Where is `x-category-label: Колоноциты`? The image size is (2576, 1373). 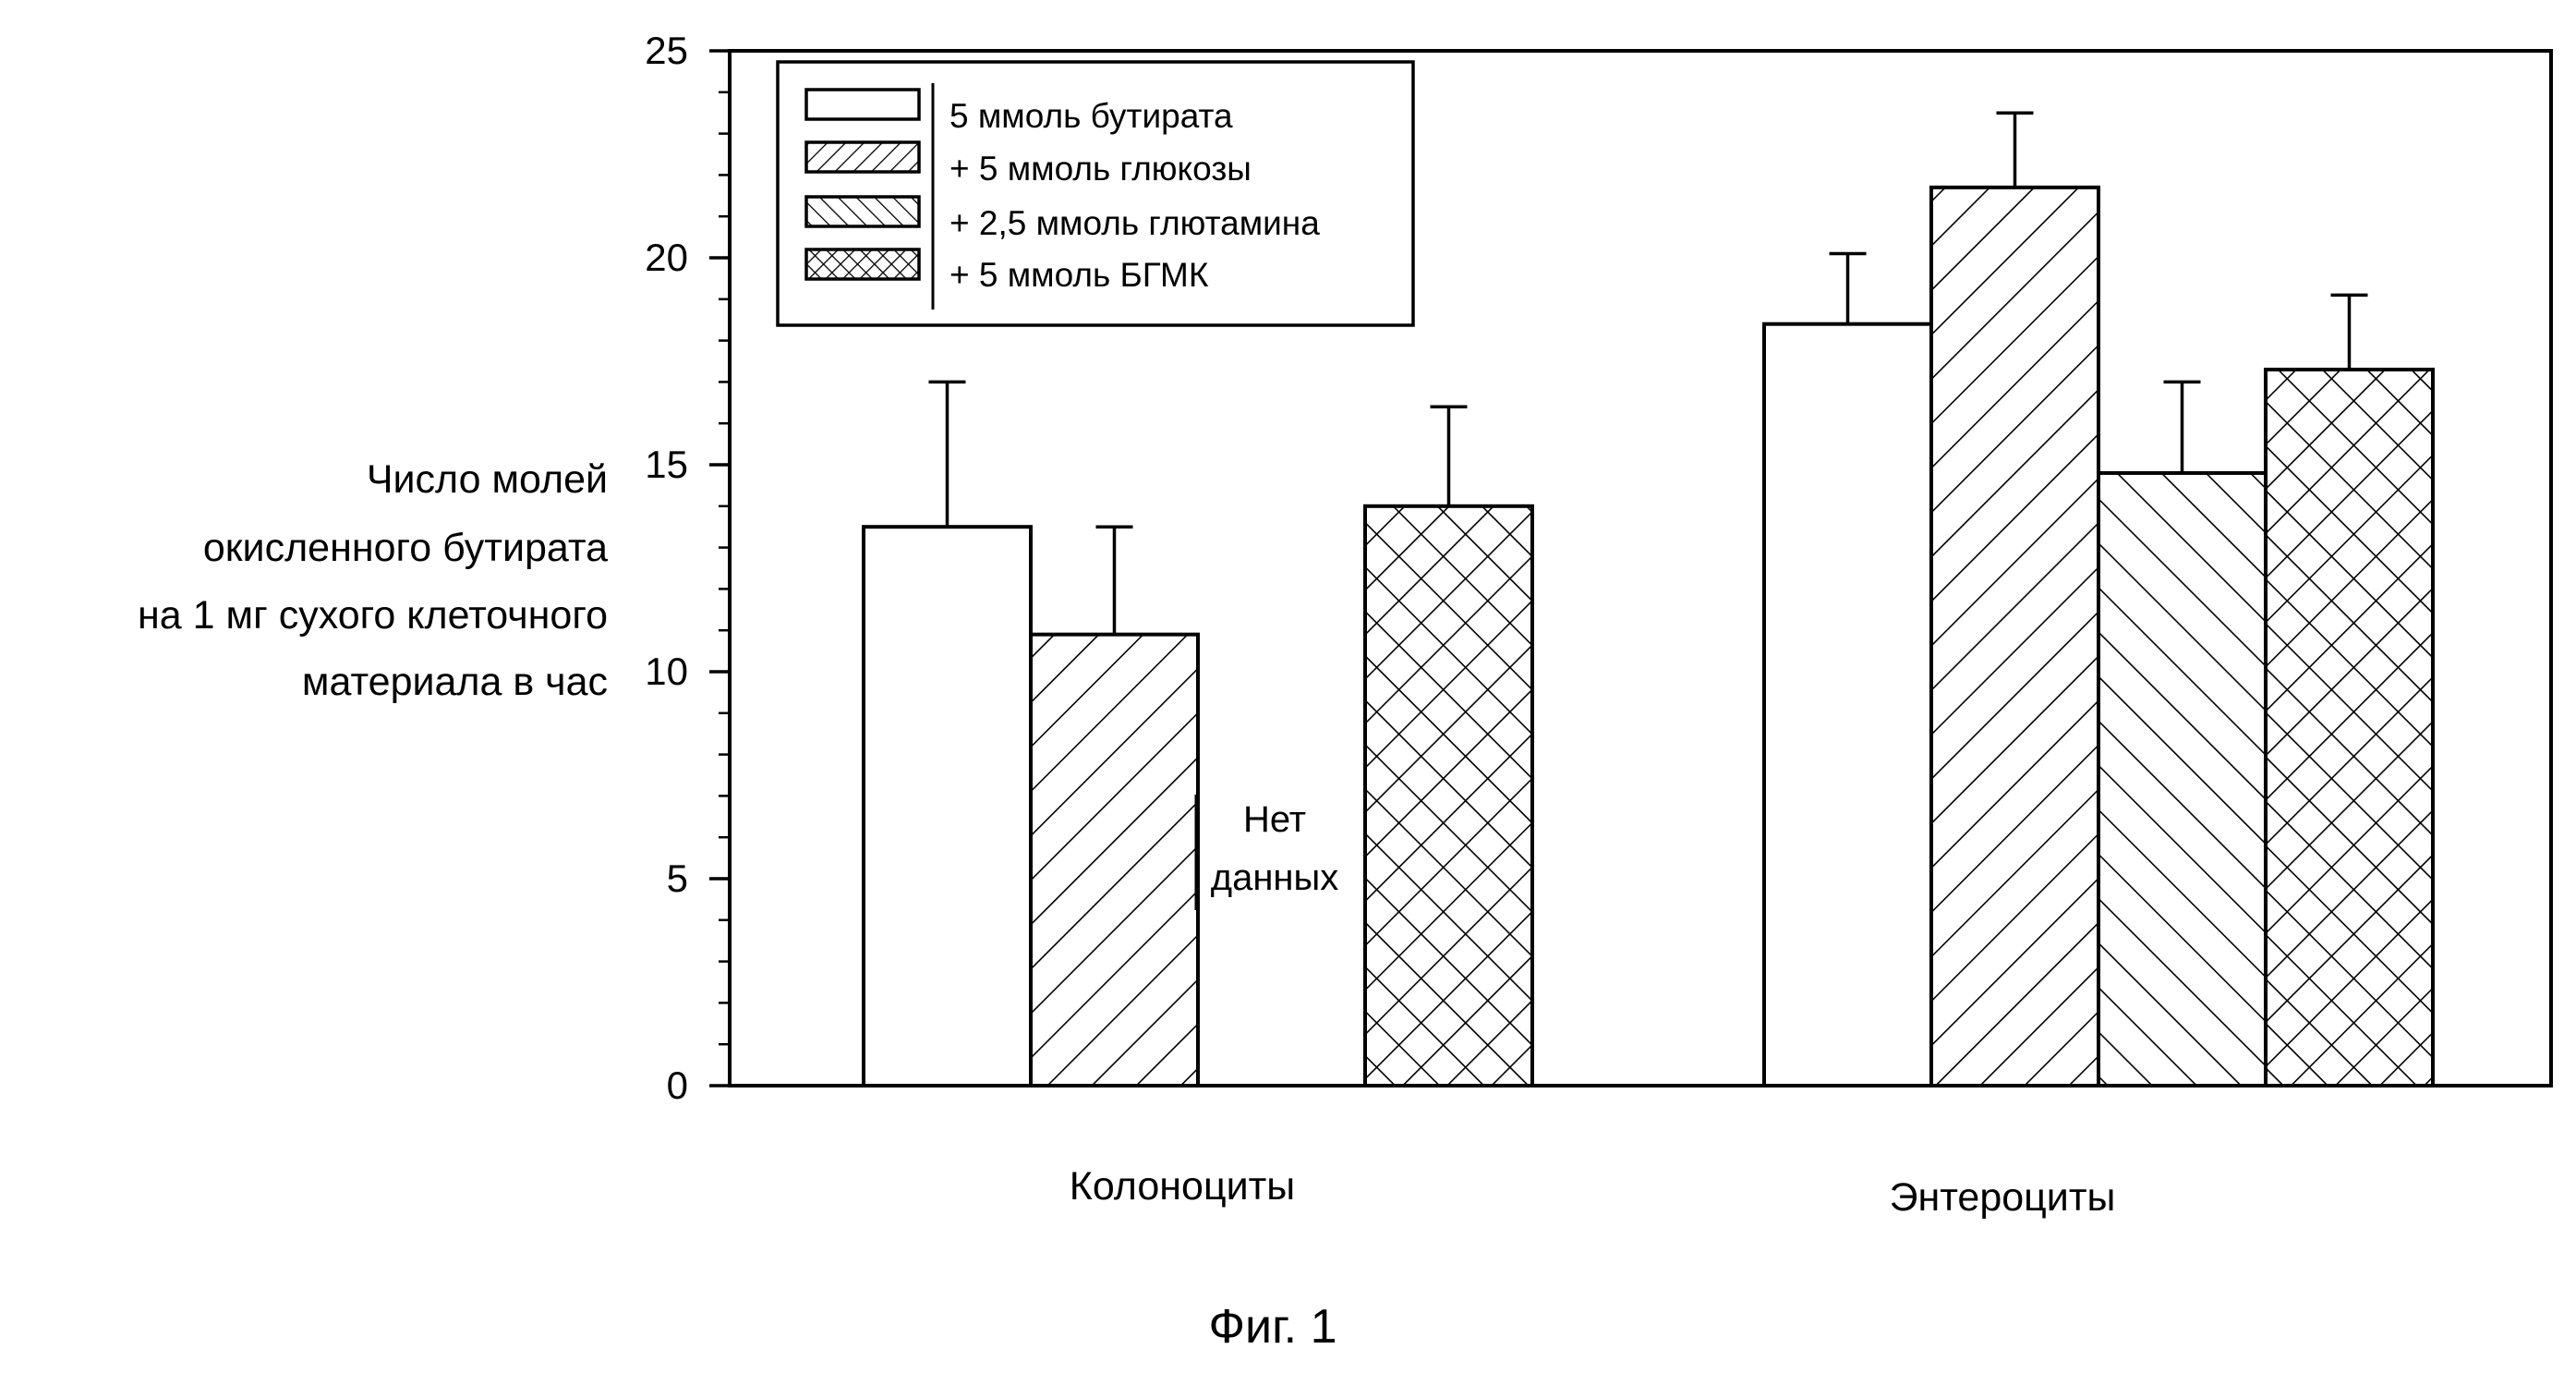
x-category-label: Колоноциты is located at coordinates (1182, 1186).